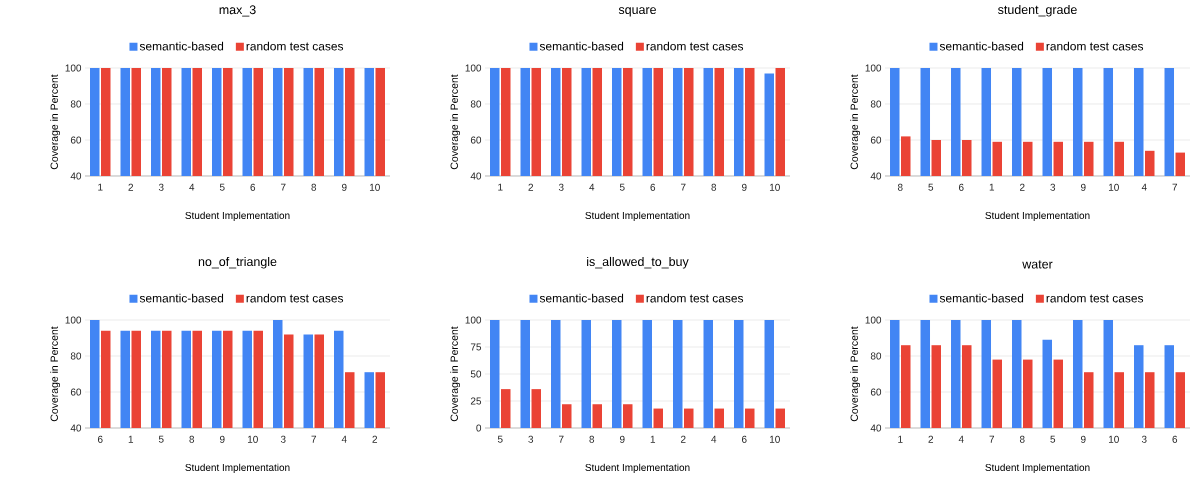  What do you see at coordinates (476, 347) in the screenshot?
I see `y-tick-label: 75` at bounding box center [476, 347].